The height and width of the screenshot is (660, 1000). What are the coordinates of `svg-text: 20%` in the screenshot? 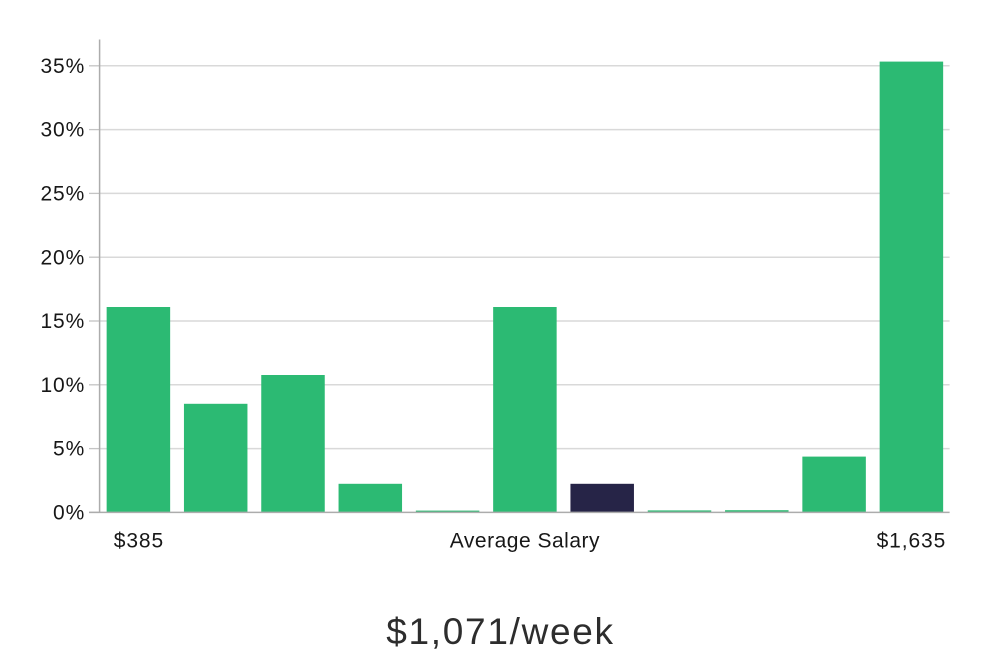 It's located at (62, 257).